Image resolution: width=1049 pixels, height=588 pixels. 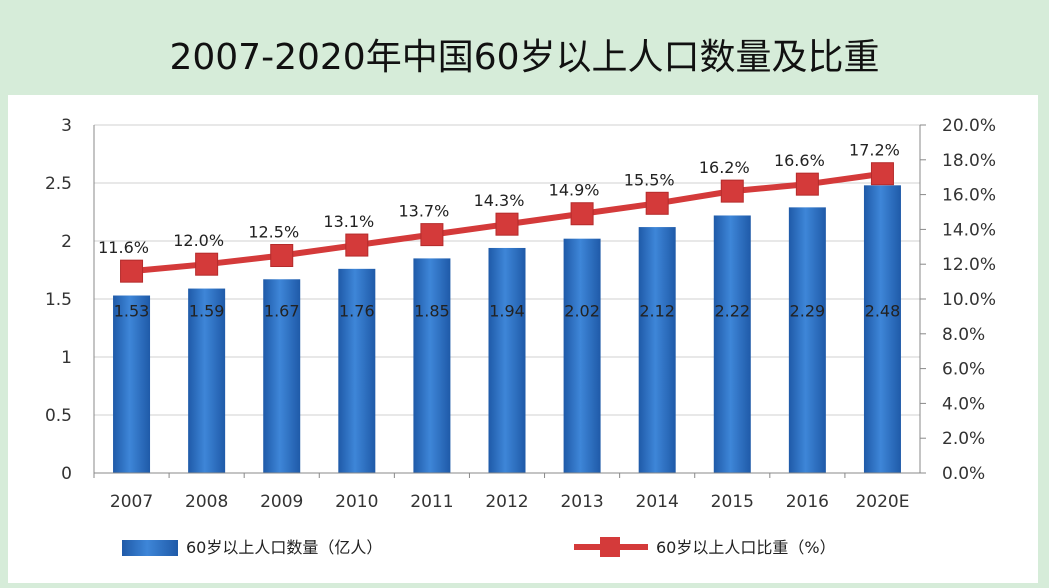 What do you see at coordinates (357, 370) in the screenshot?
I see `bar-2010` at bounding box center [357, 370].